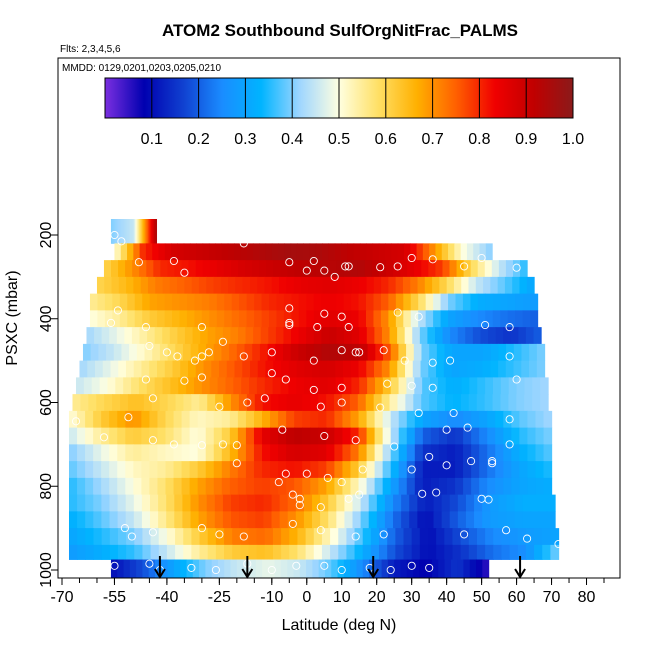 The image size is (650, 650). I want to click on x-axis-label: Latitude (deg N), so click(339, 625).